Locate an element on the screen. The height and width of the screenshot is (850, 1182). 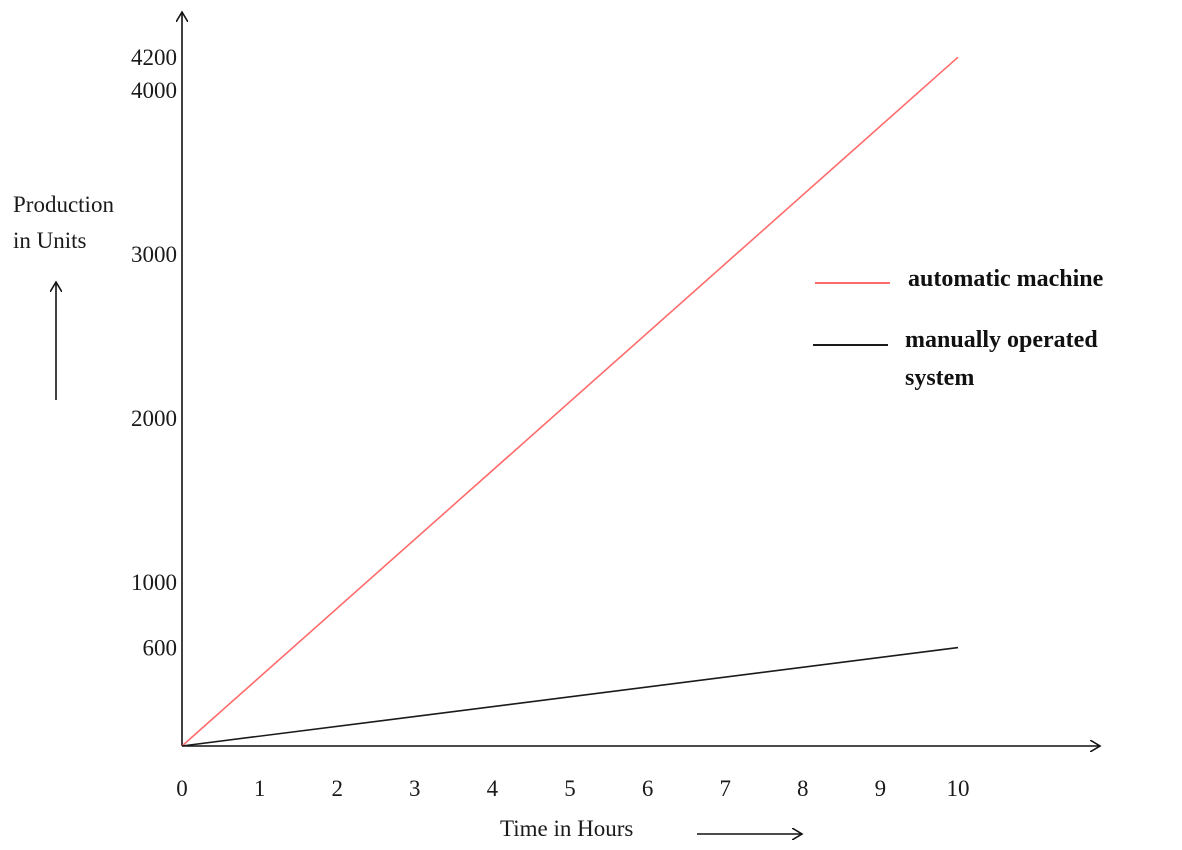
y-tick-label: 3000 is located at coordinates (154, 254).